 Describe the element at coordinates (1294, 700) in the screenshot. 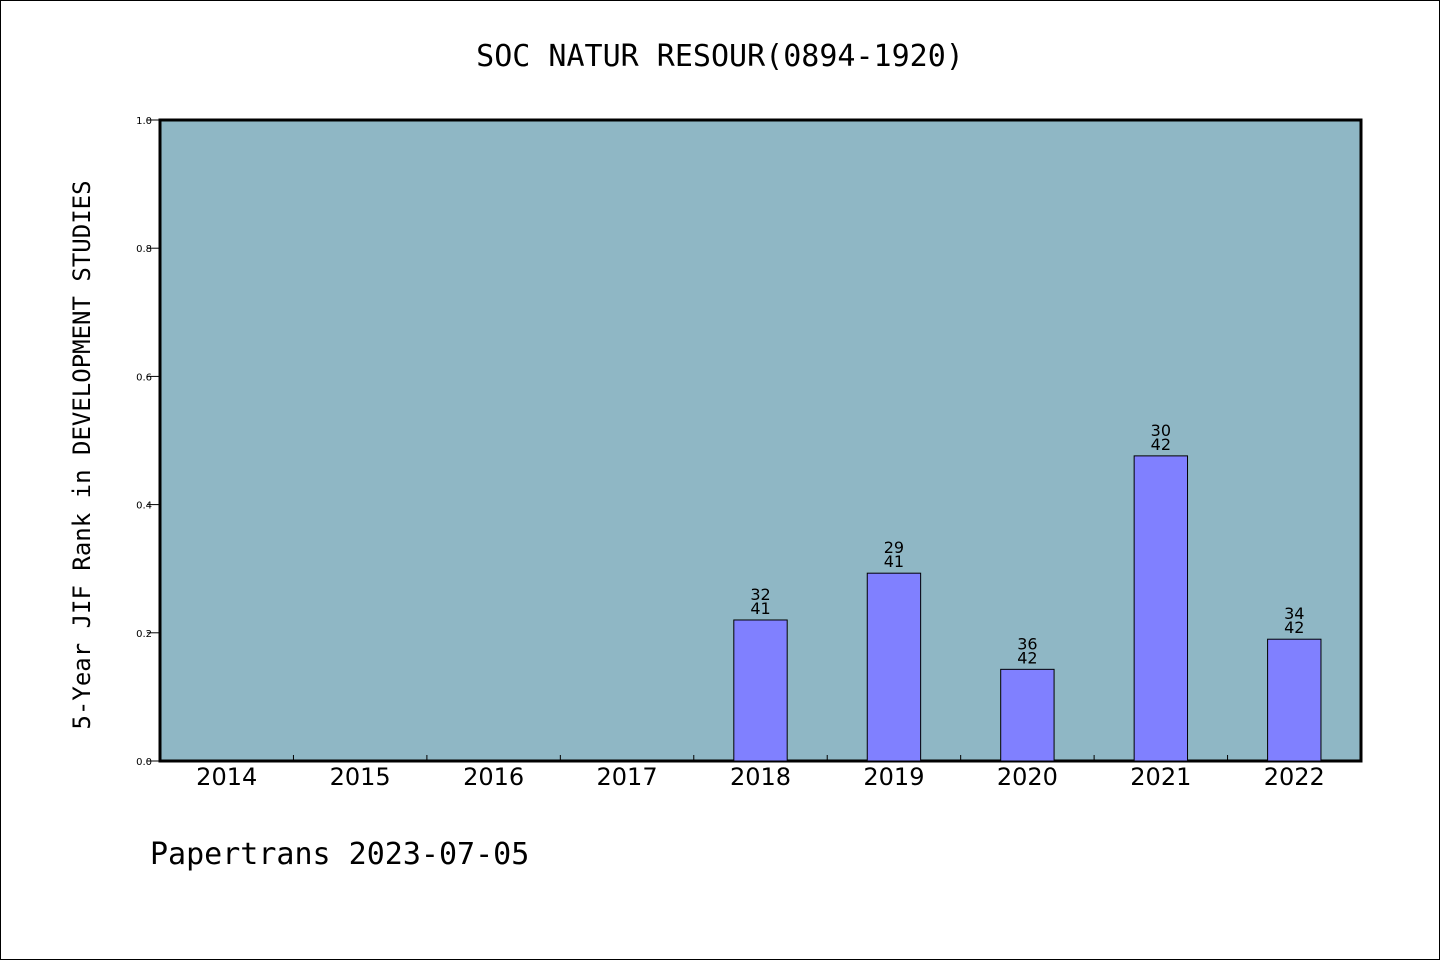

I see `bar-2022` at that location.